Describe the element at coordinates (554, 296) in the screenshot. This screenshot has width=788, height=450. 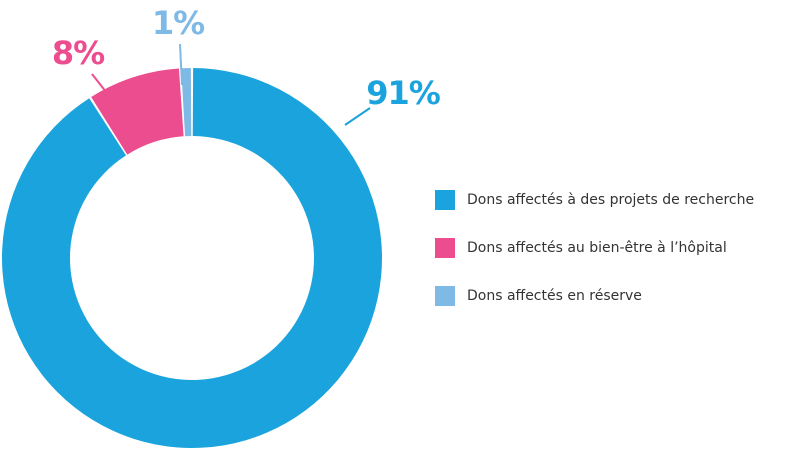
I see `legend-label: Dons affectés en réserve` at that location.